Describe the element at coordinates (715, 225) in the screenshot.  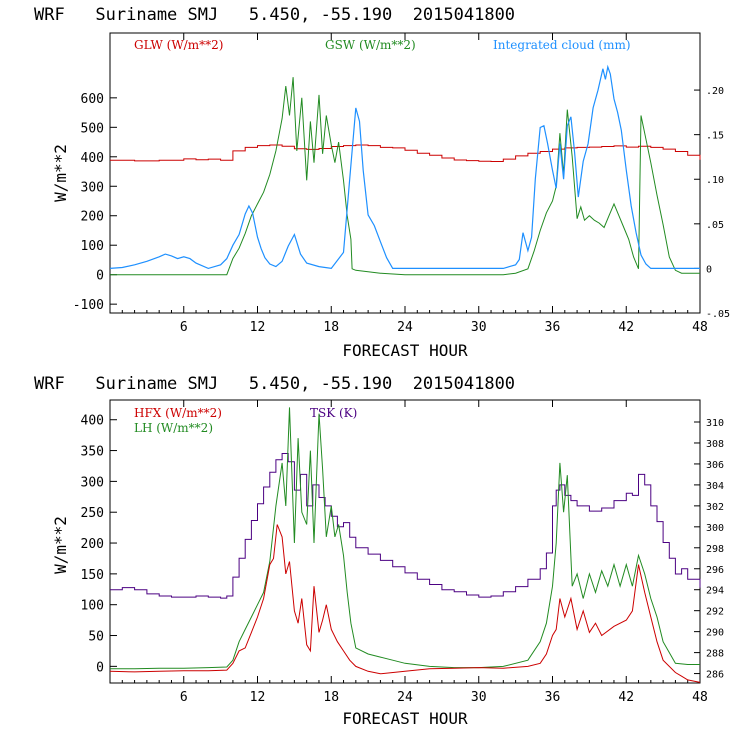
I see `y2-tick-label: .05` at that location.